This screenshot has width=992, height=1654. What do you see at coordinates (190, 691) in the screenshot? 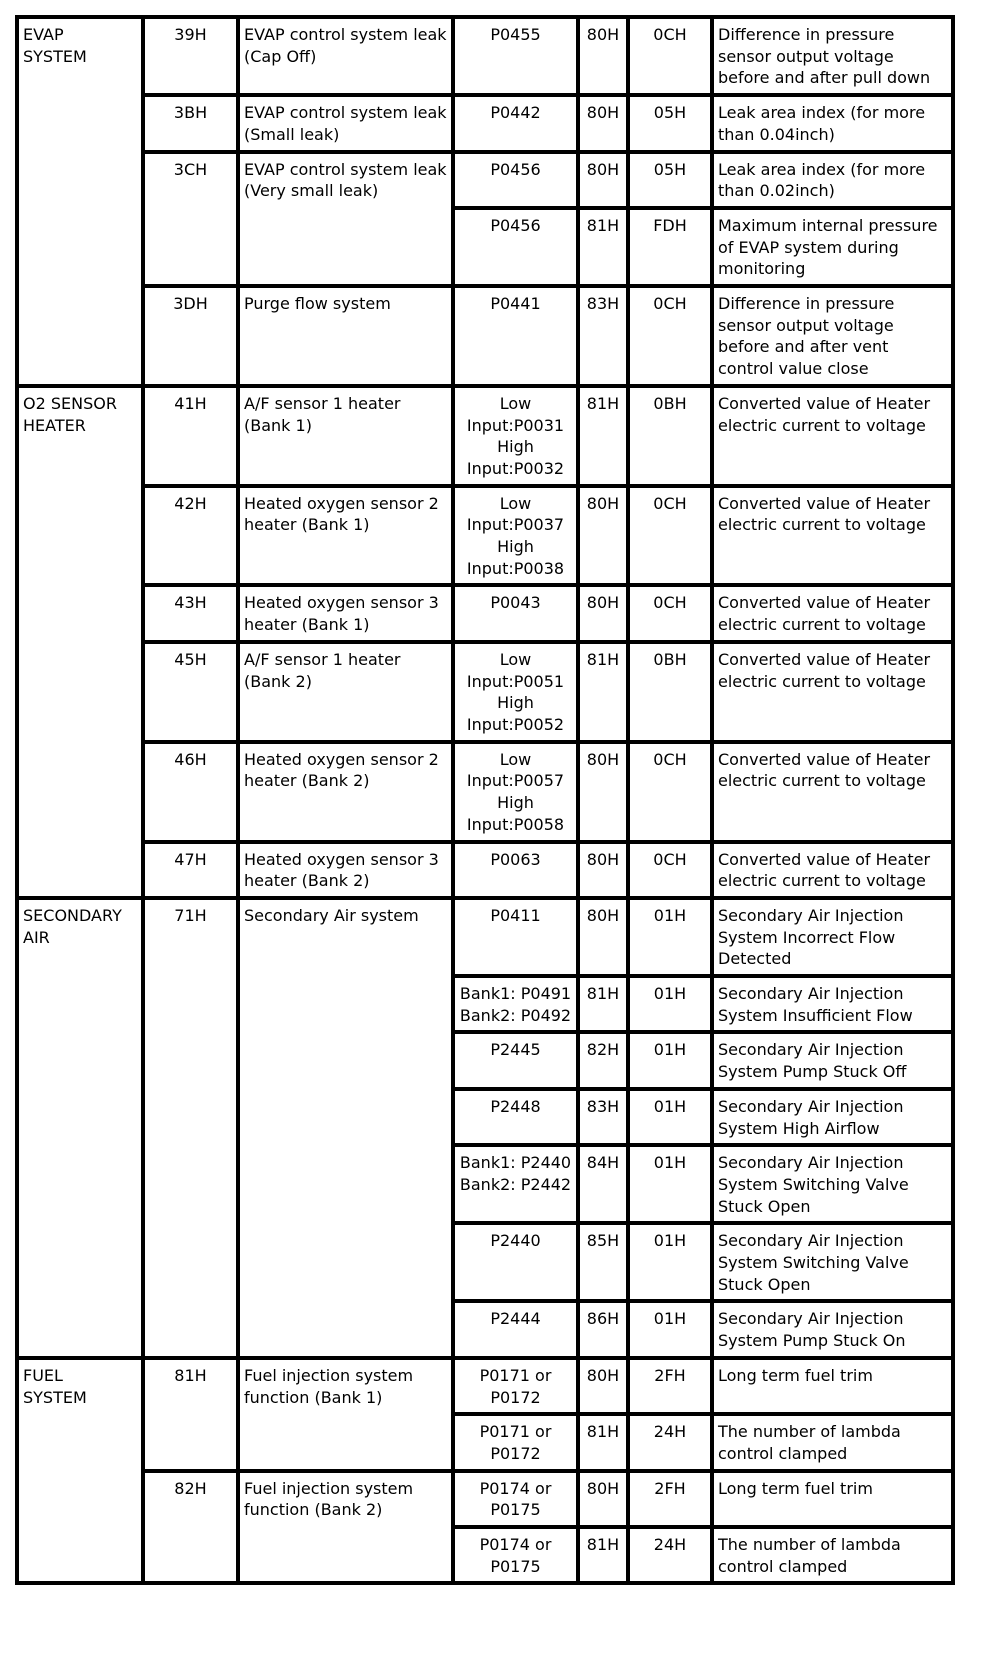
I see `test-id-cell: 45H` at bounding box center [190, 691].